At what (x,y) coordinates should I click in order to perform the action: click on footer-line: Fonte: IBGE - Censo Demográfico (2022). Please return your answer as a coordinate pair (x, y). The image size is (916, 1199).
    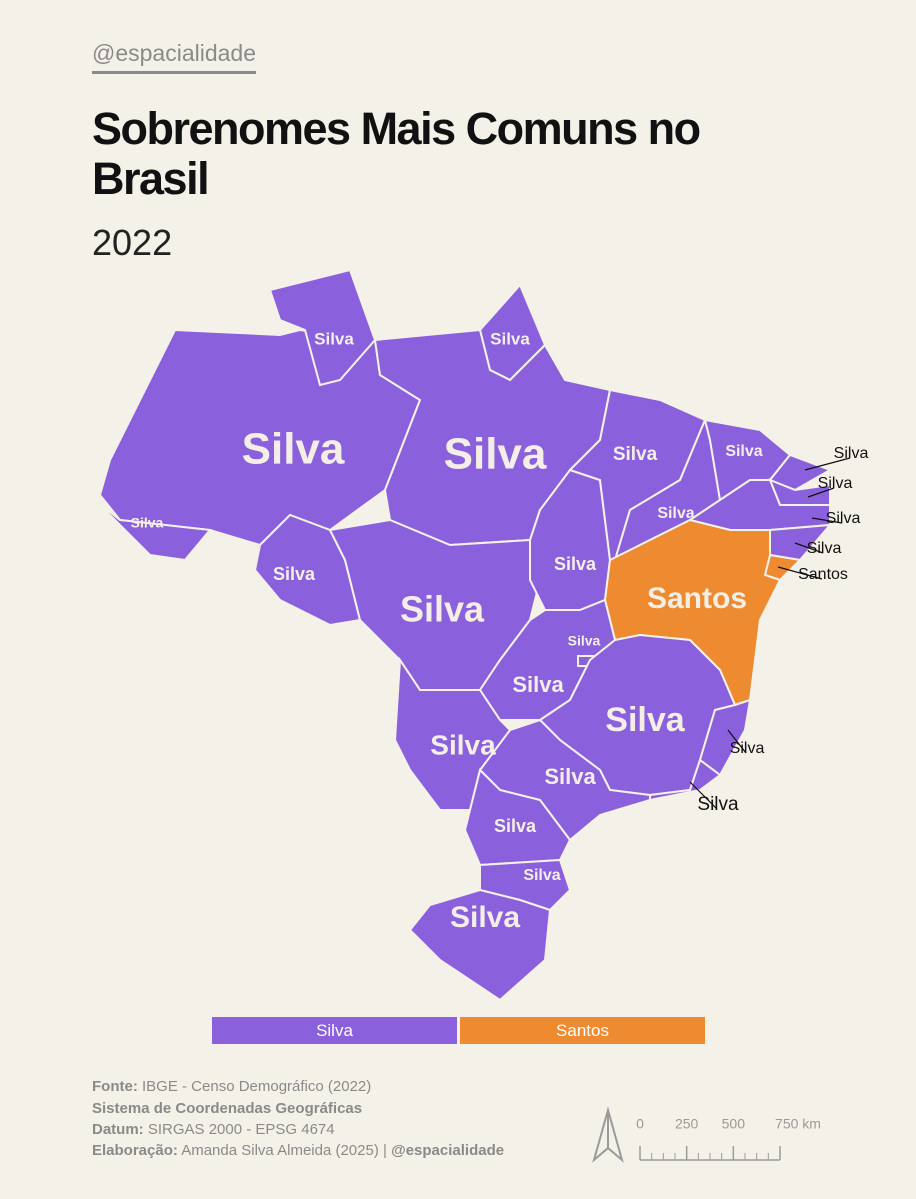
    Looking at the image, I should click on (231, 1086).